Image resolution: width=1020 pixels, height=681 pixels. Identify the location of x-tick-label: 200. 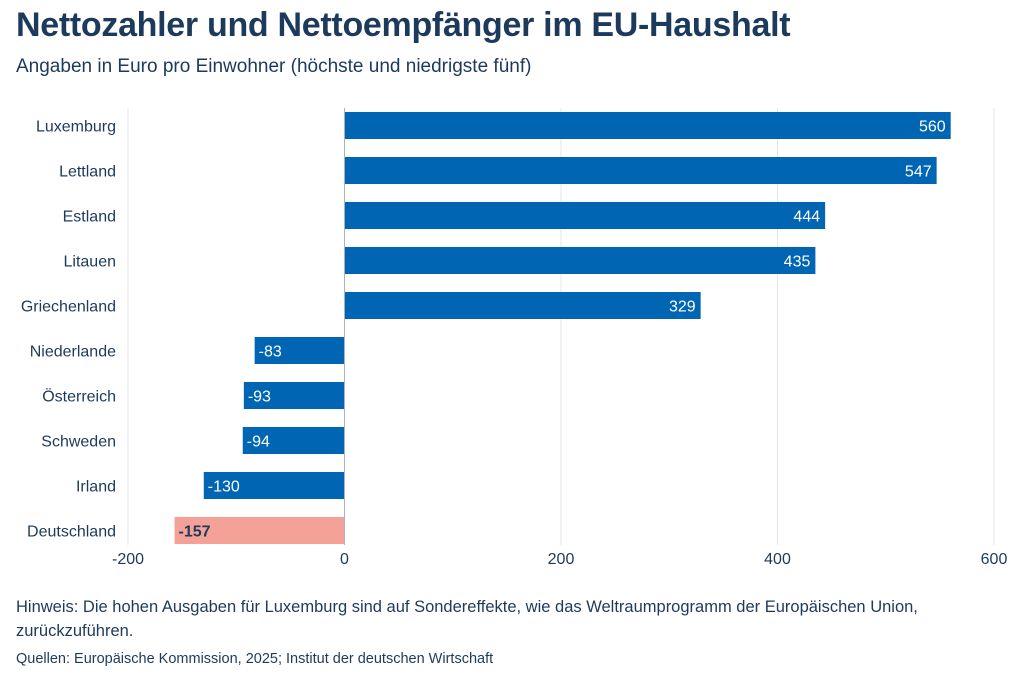
(561, 559).